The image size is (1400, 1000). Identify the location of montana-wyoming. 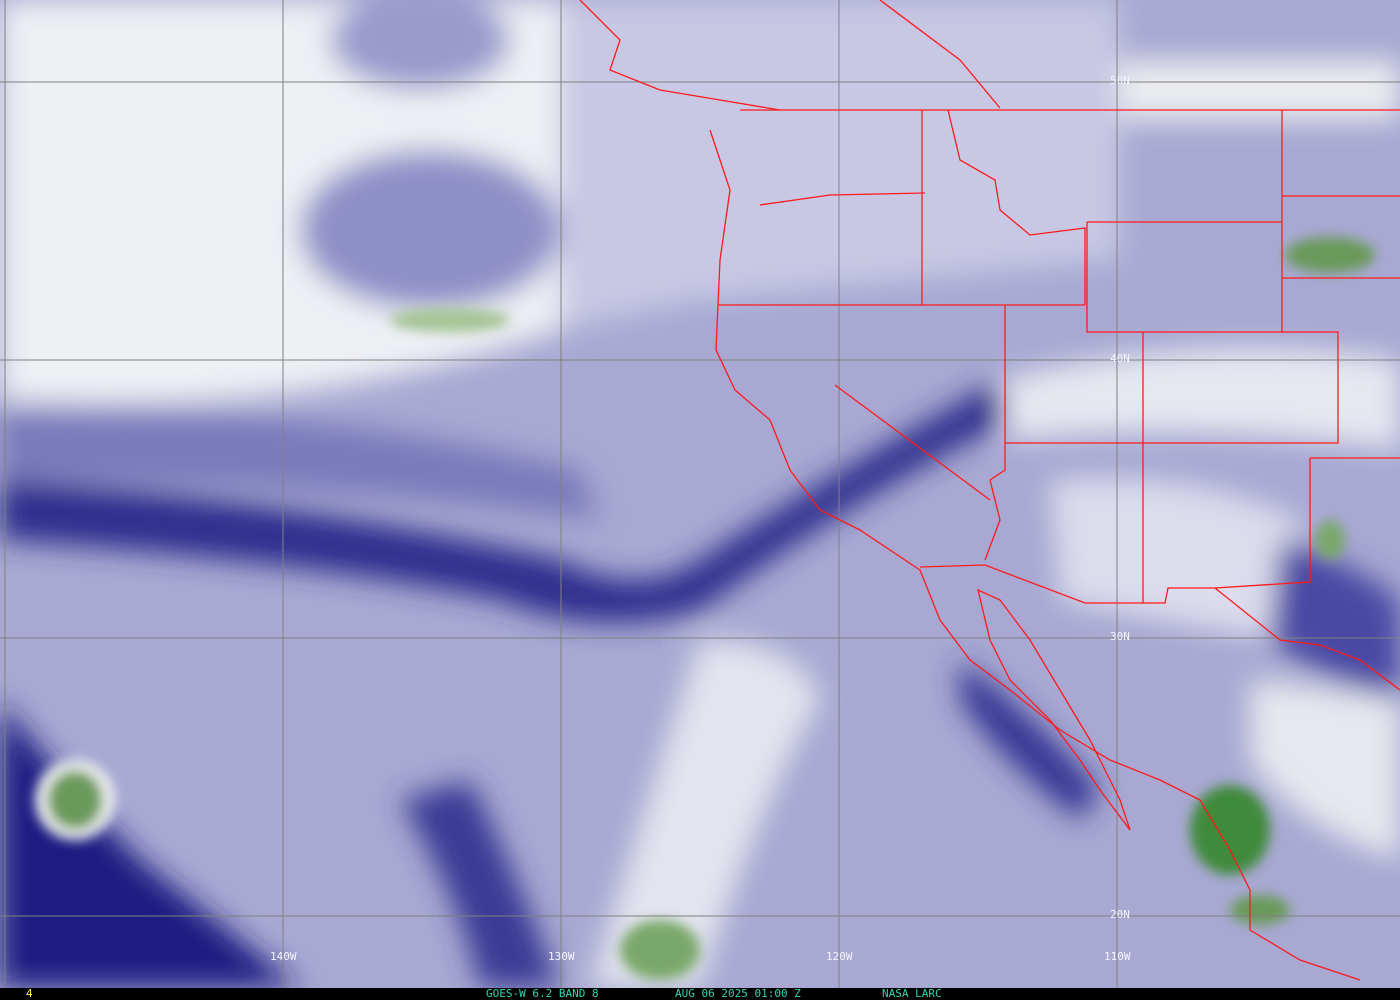
(1243, 221).